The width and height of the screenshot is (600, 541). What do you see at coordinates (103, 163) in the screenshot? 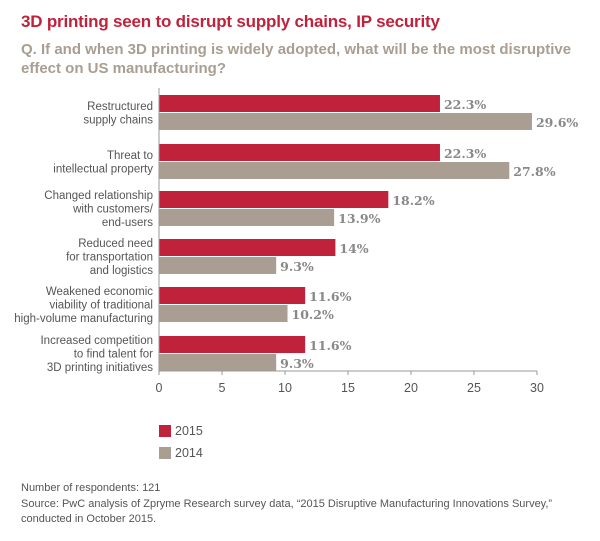
I see `category-label-2: Threat to intellectual property` at bounding box center [103, 163].